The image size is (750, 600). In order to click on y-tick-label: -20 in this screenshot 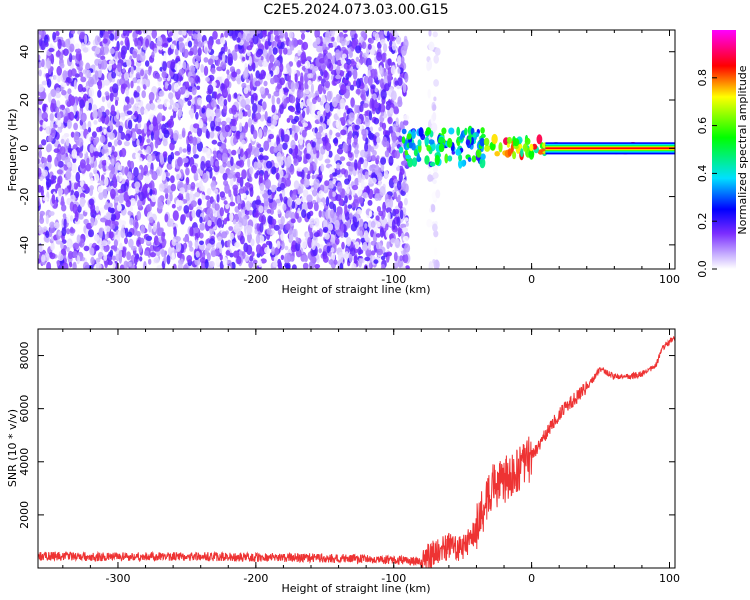, I will do `click(24, 197)`.